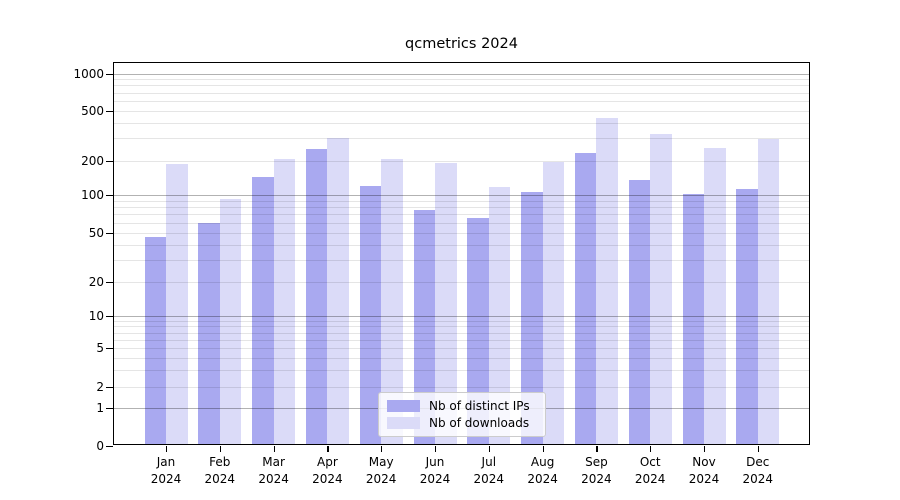  Describe the element at coordinates (461, 44) in the screenshot. I see `chart-title: qcmetrics 2024` at that location.